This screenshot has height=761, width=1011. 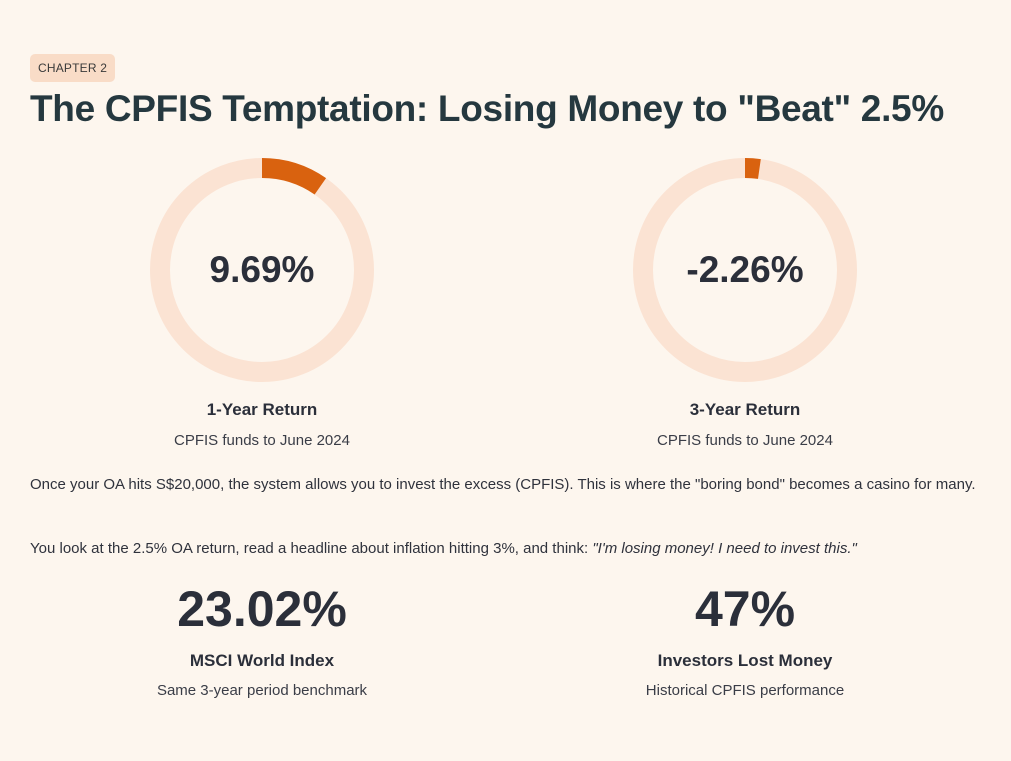 I want to click on ring-value: -2.26%, so click(x=745, y=269).